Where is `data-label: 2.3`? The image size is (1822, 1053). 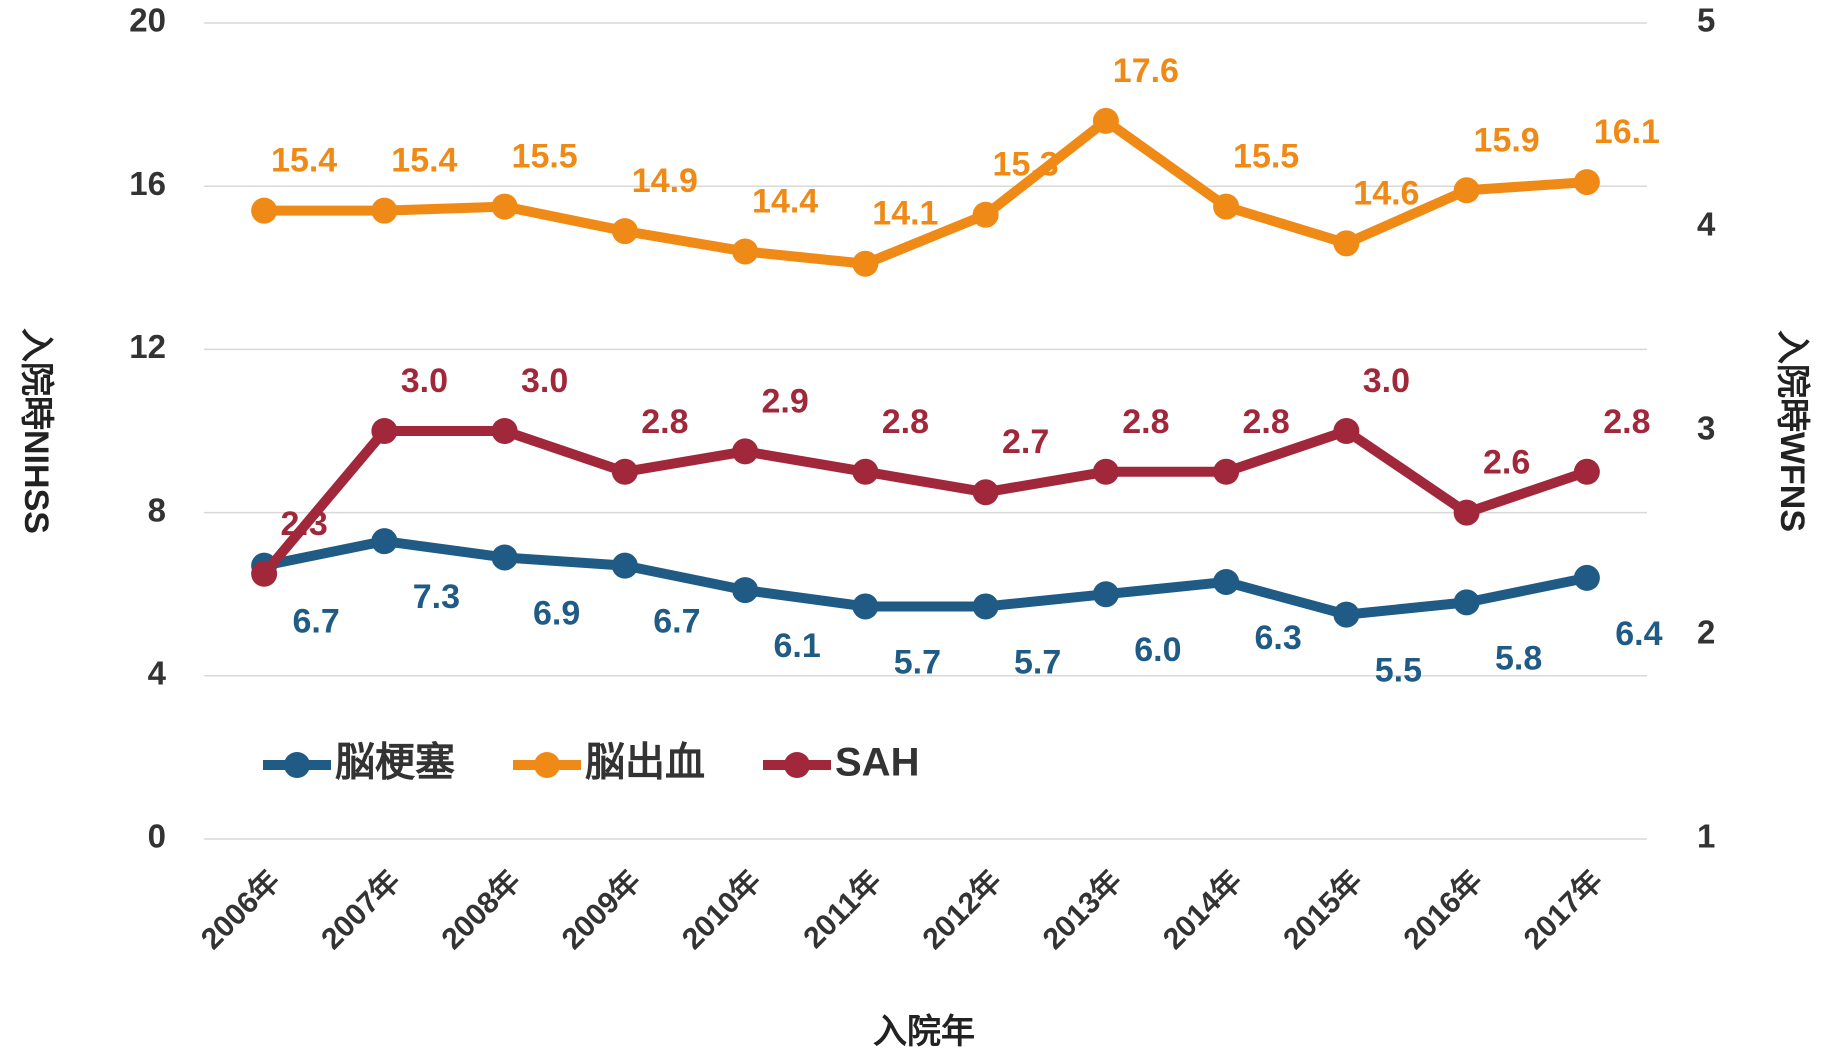
data-label: 2.3 is located at coordinates (303, 524).